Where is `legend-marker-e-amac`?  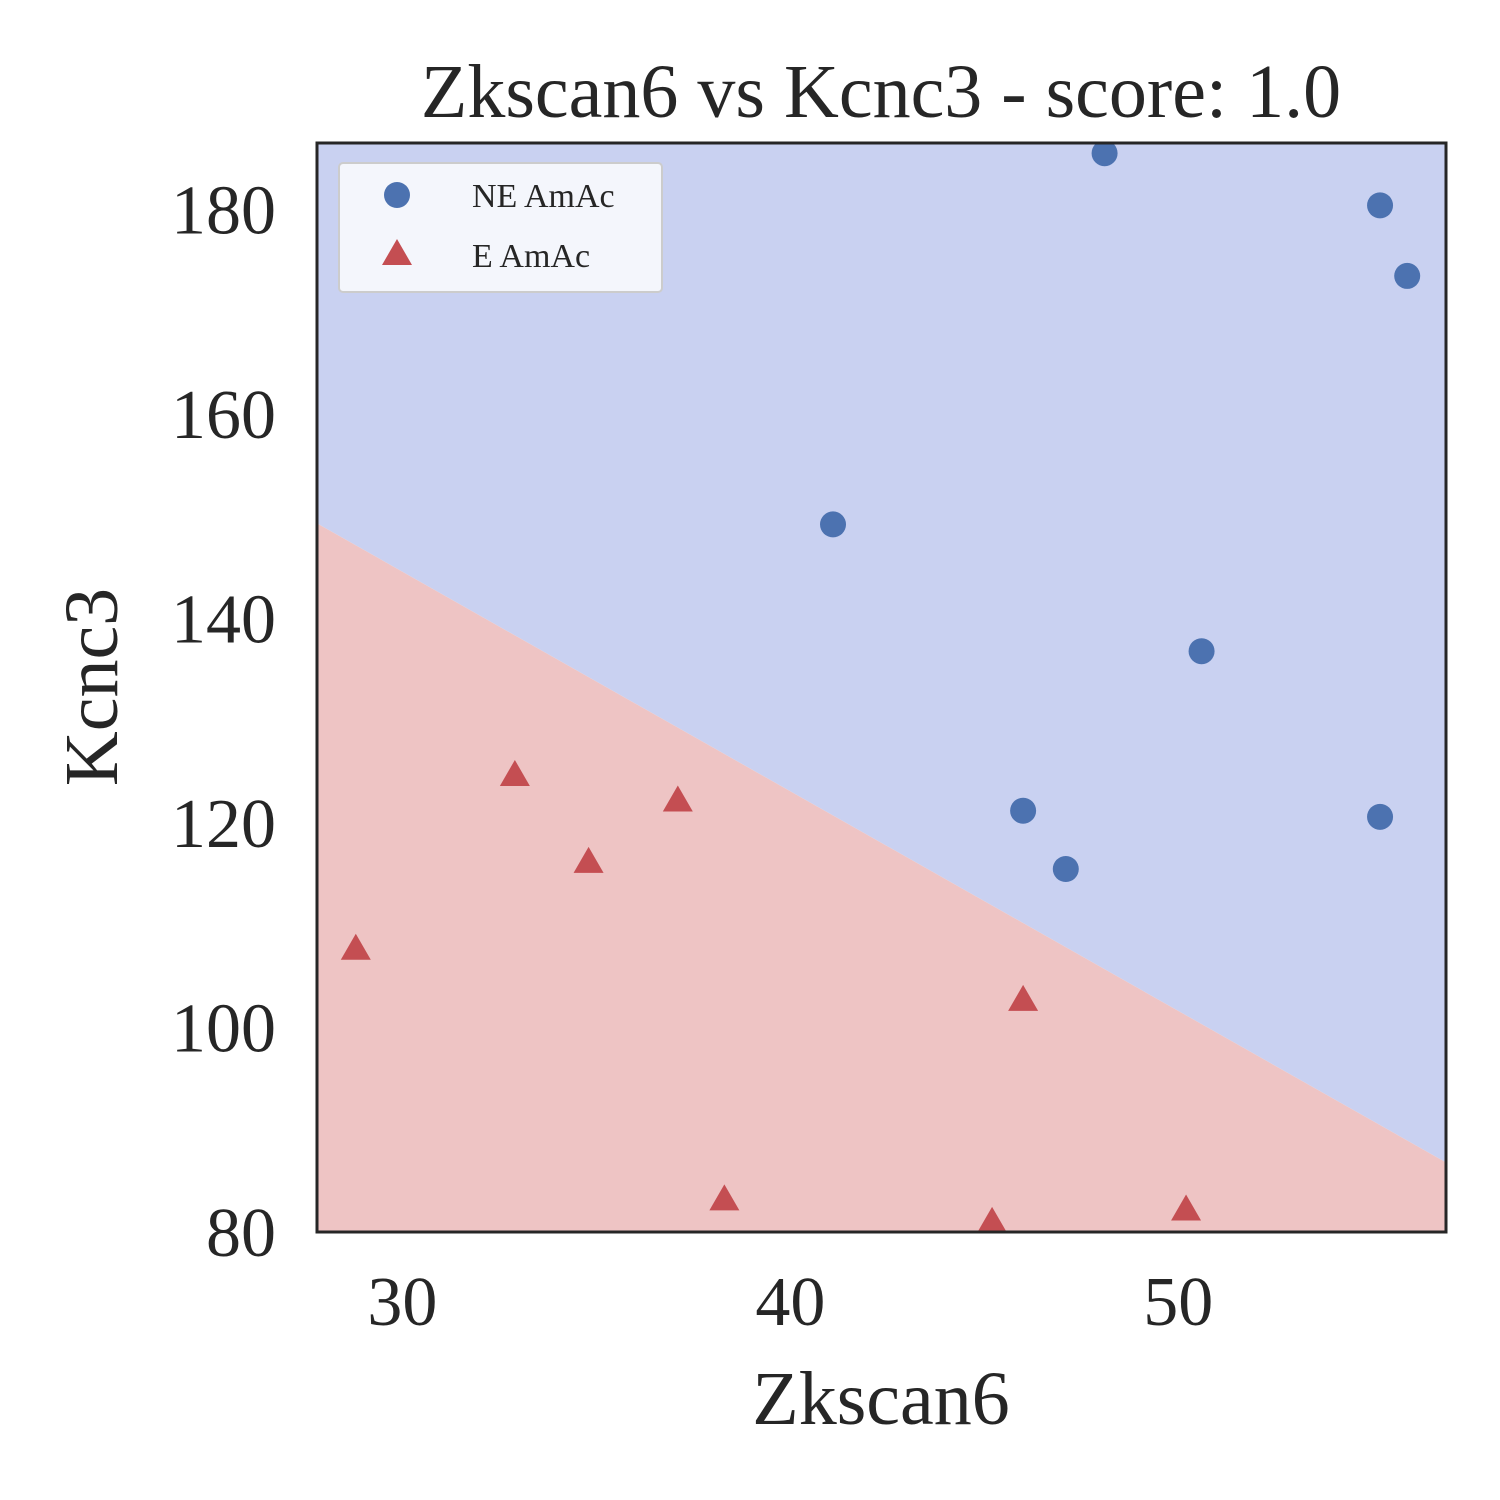
legend-marker-e-amac is located at coordinates (397, 252).